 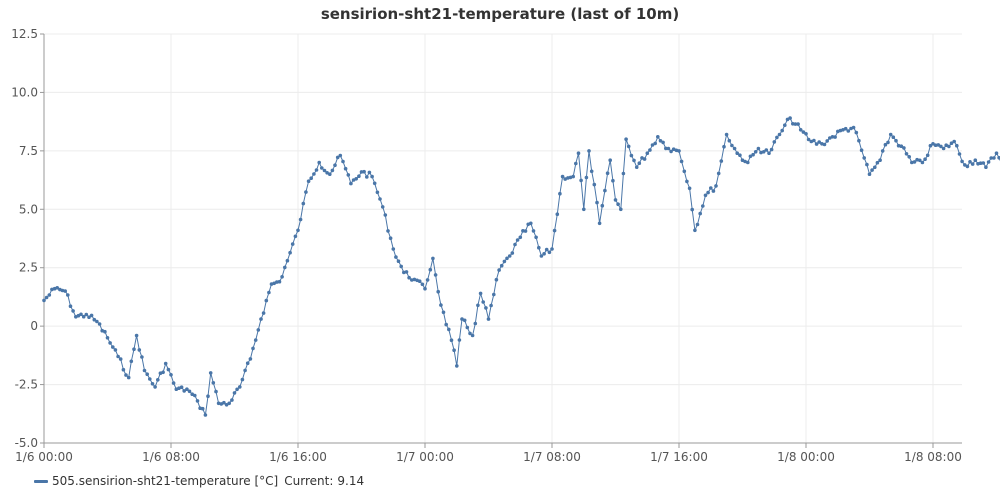 I want to click on y-tick-label: -2.5, so click(x=26, y=385).